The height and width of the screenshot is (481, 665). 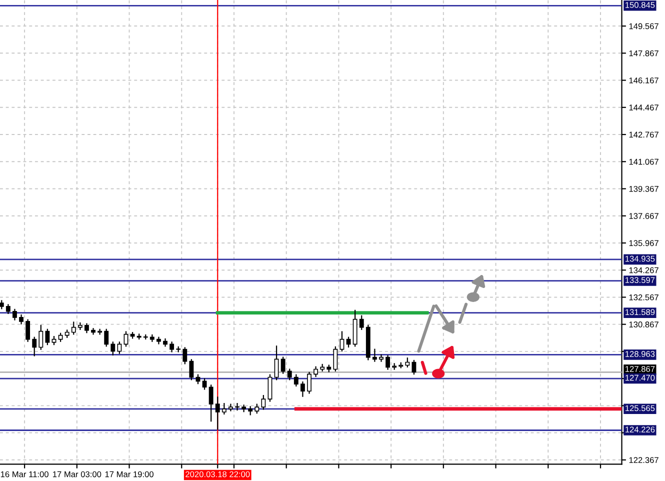 What do you see at coordinates (643, 216) in the screenshot?
I see `y-tick-label: 137.667` at bounding box center [643, 216].